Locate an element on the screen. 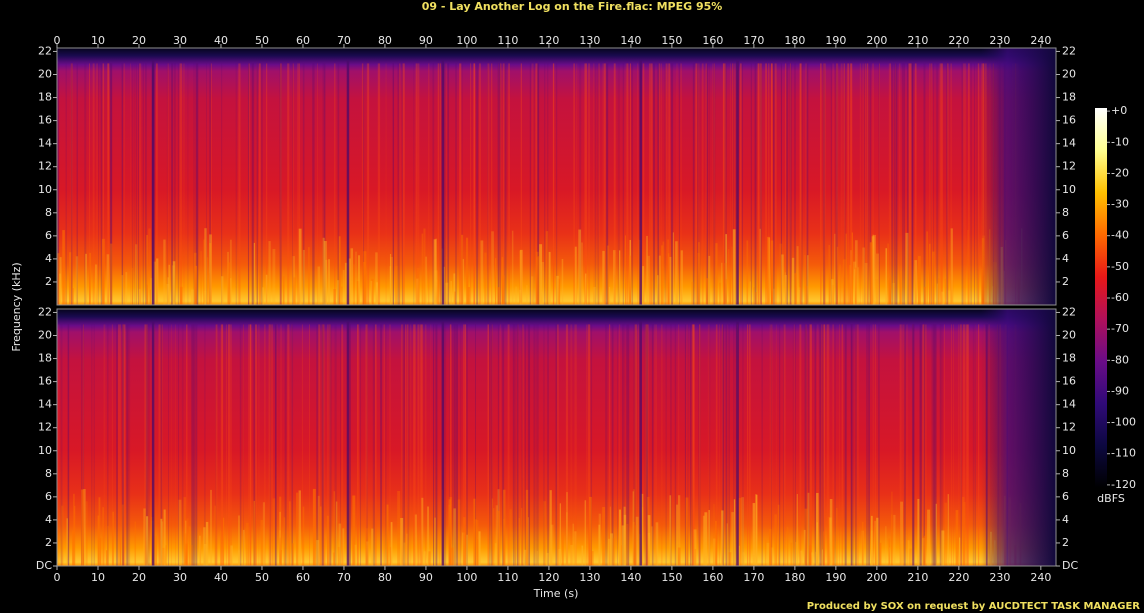  x-tick-label: 100 is located at coordinates (466, 577).